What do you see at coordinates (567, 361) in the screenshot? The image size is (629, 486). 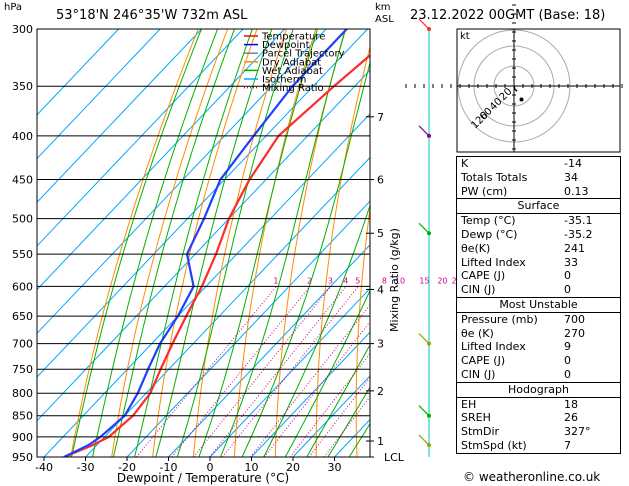 I see `most-unstable-value: 0` at bounding box center [567, 361].